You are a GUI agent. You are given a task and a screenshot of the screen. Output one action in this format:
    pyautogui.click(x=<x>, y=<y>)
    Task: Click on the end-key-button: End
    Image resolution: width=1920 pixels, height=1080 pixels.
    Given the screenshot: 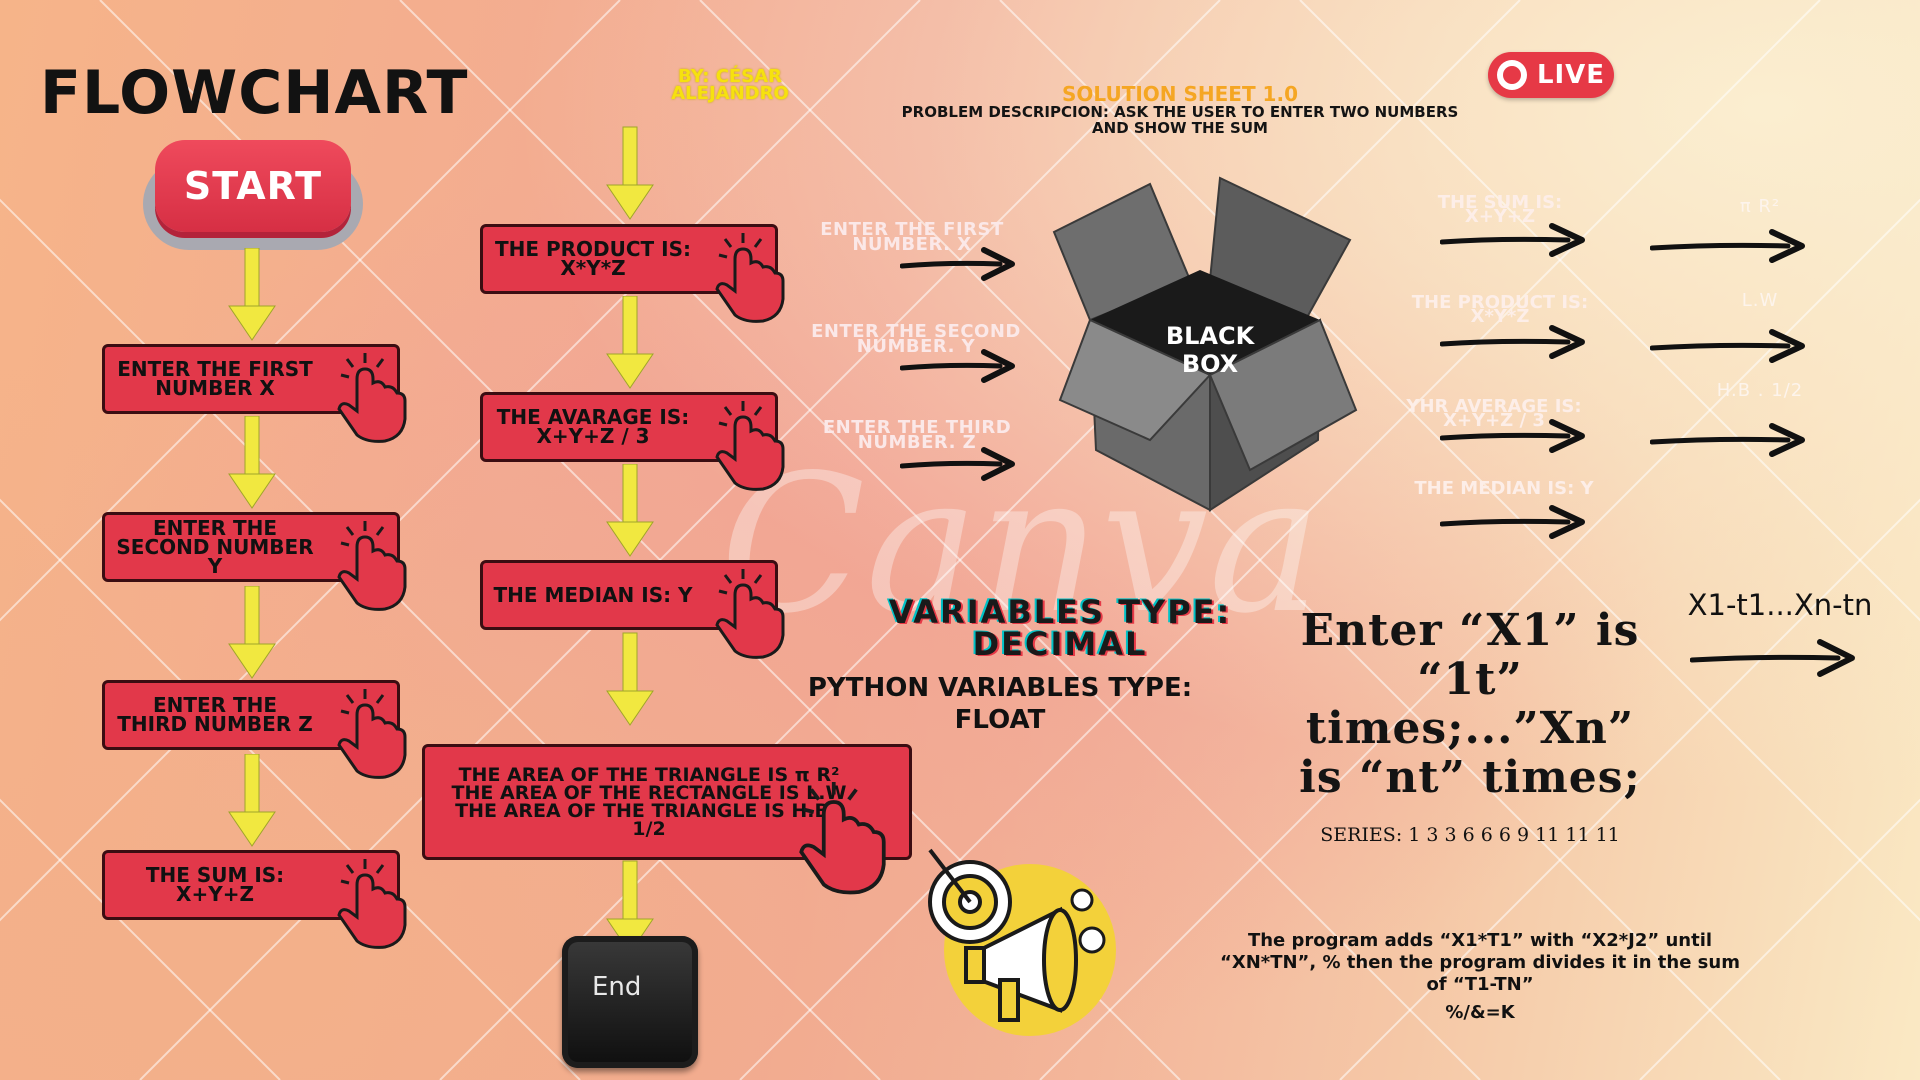 What is the action you would take?
    pyautogui.click(x=630, y=1002)
    